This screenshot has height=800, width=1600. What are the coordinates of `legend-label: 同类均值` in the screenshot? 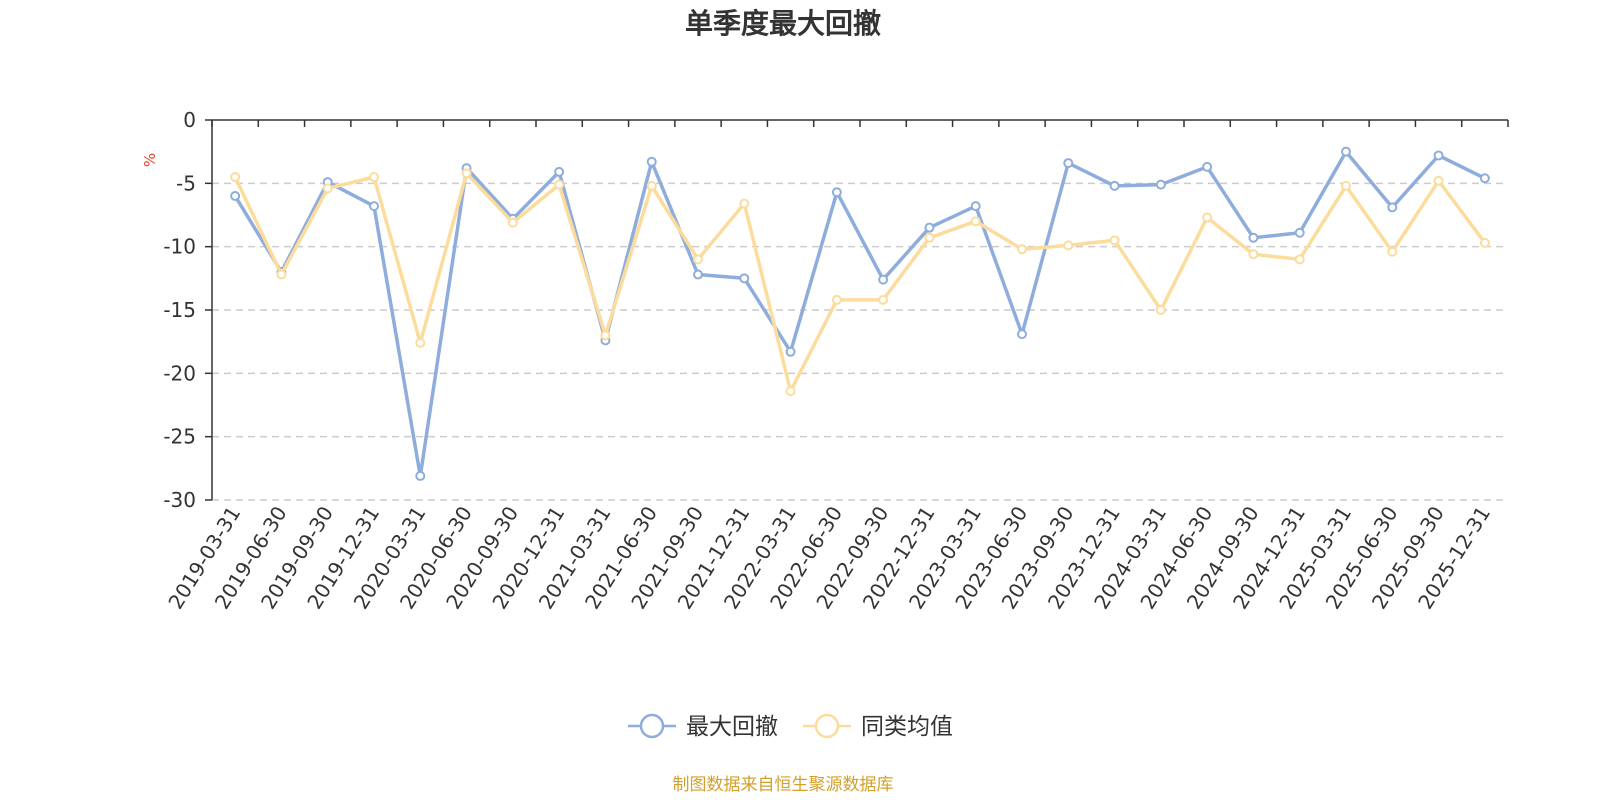 It's located at (907, 727).